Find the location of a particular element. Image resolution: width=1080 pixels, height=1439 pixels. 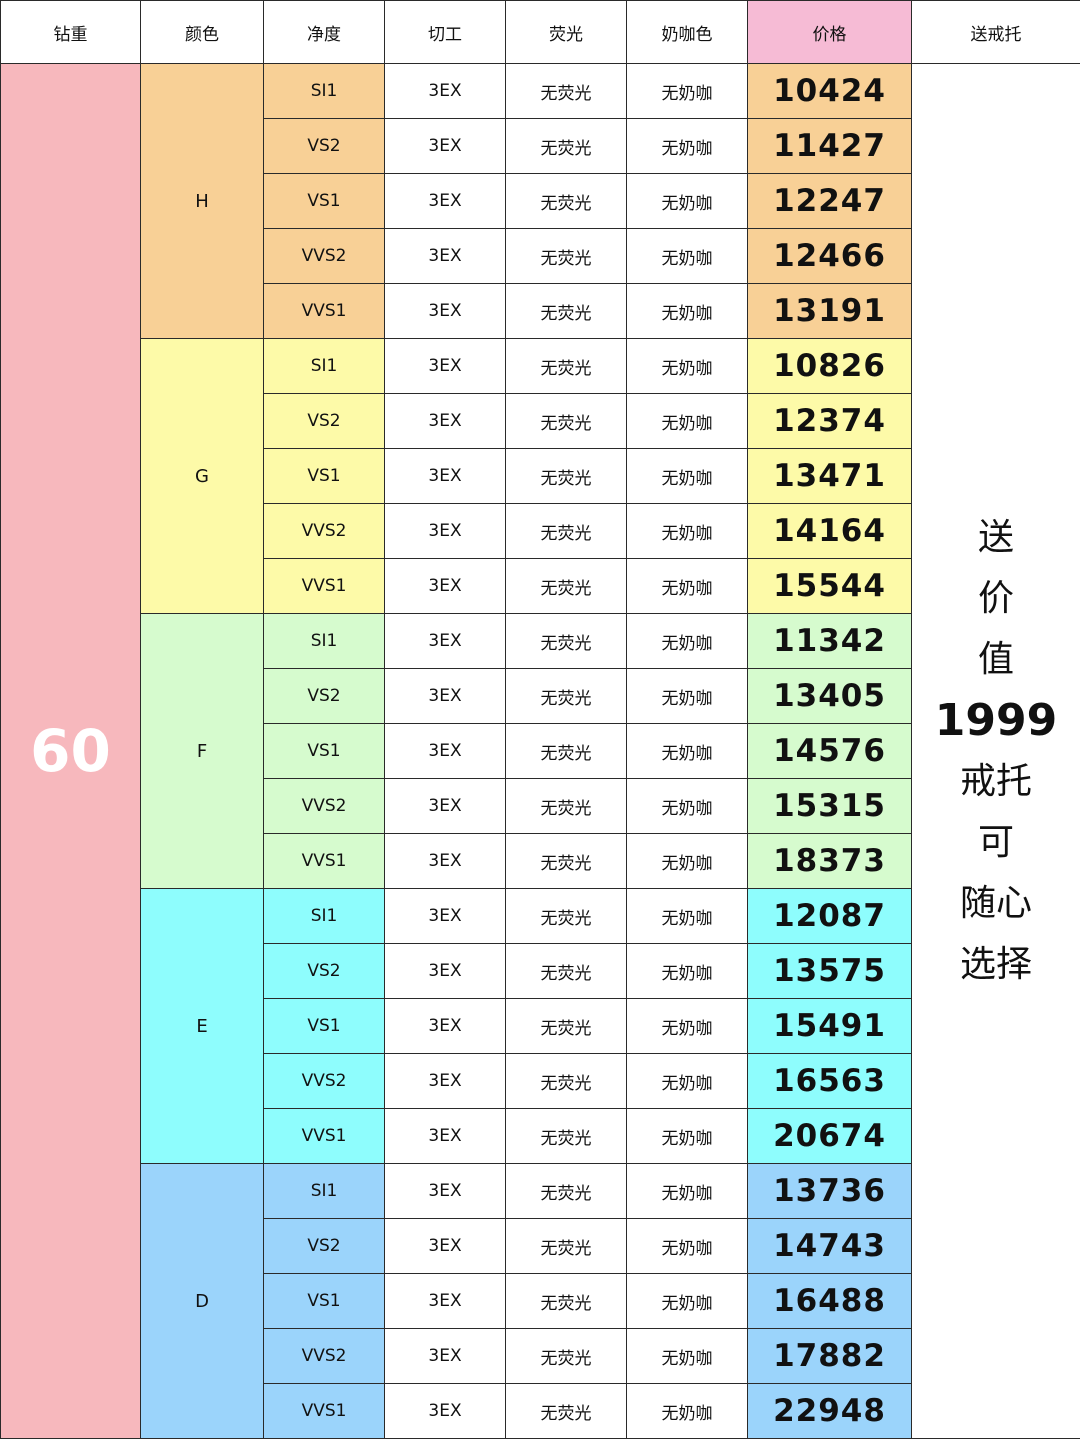

price-cell: 13471 is located at coordinates (829, 476).